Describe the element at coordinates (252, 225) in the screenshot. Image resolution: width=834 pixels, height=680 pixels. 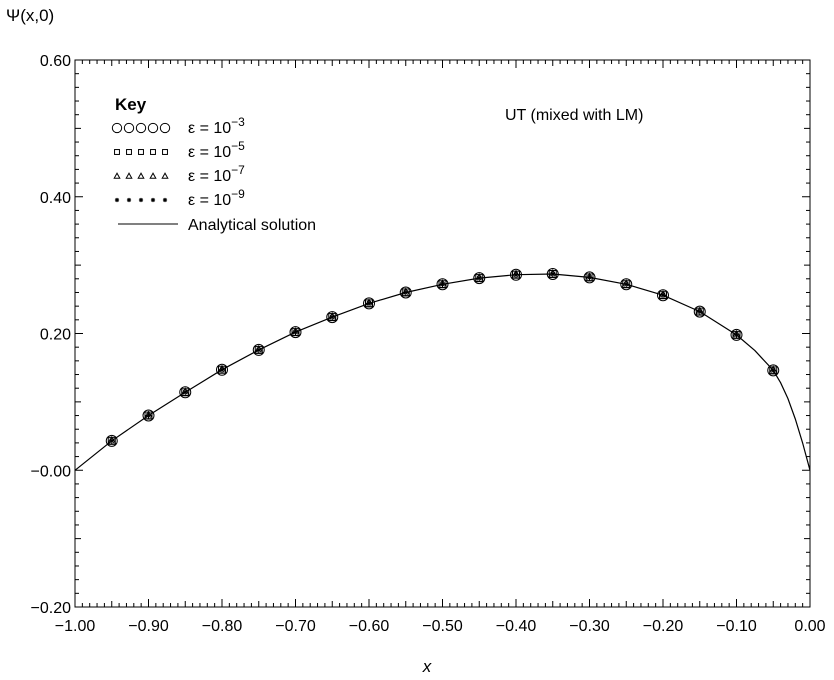
I see `legend-analytical-label: Analytical solution` at that location.